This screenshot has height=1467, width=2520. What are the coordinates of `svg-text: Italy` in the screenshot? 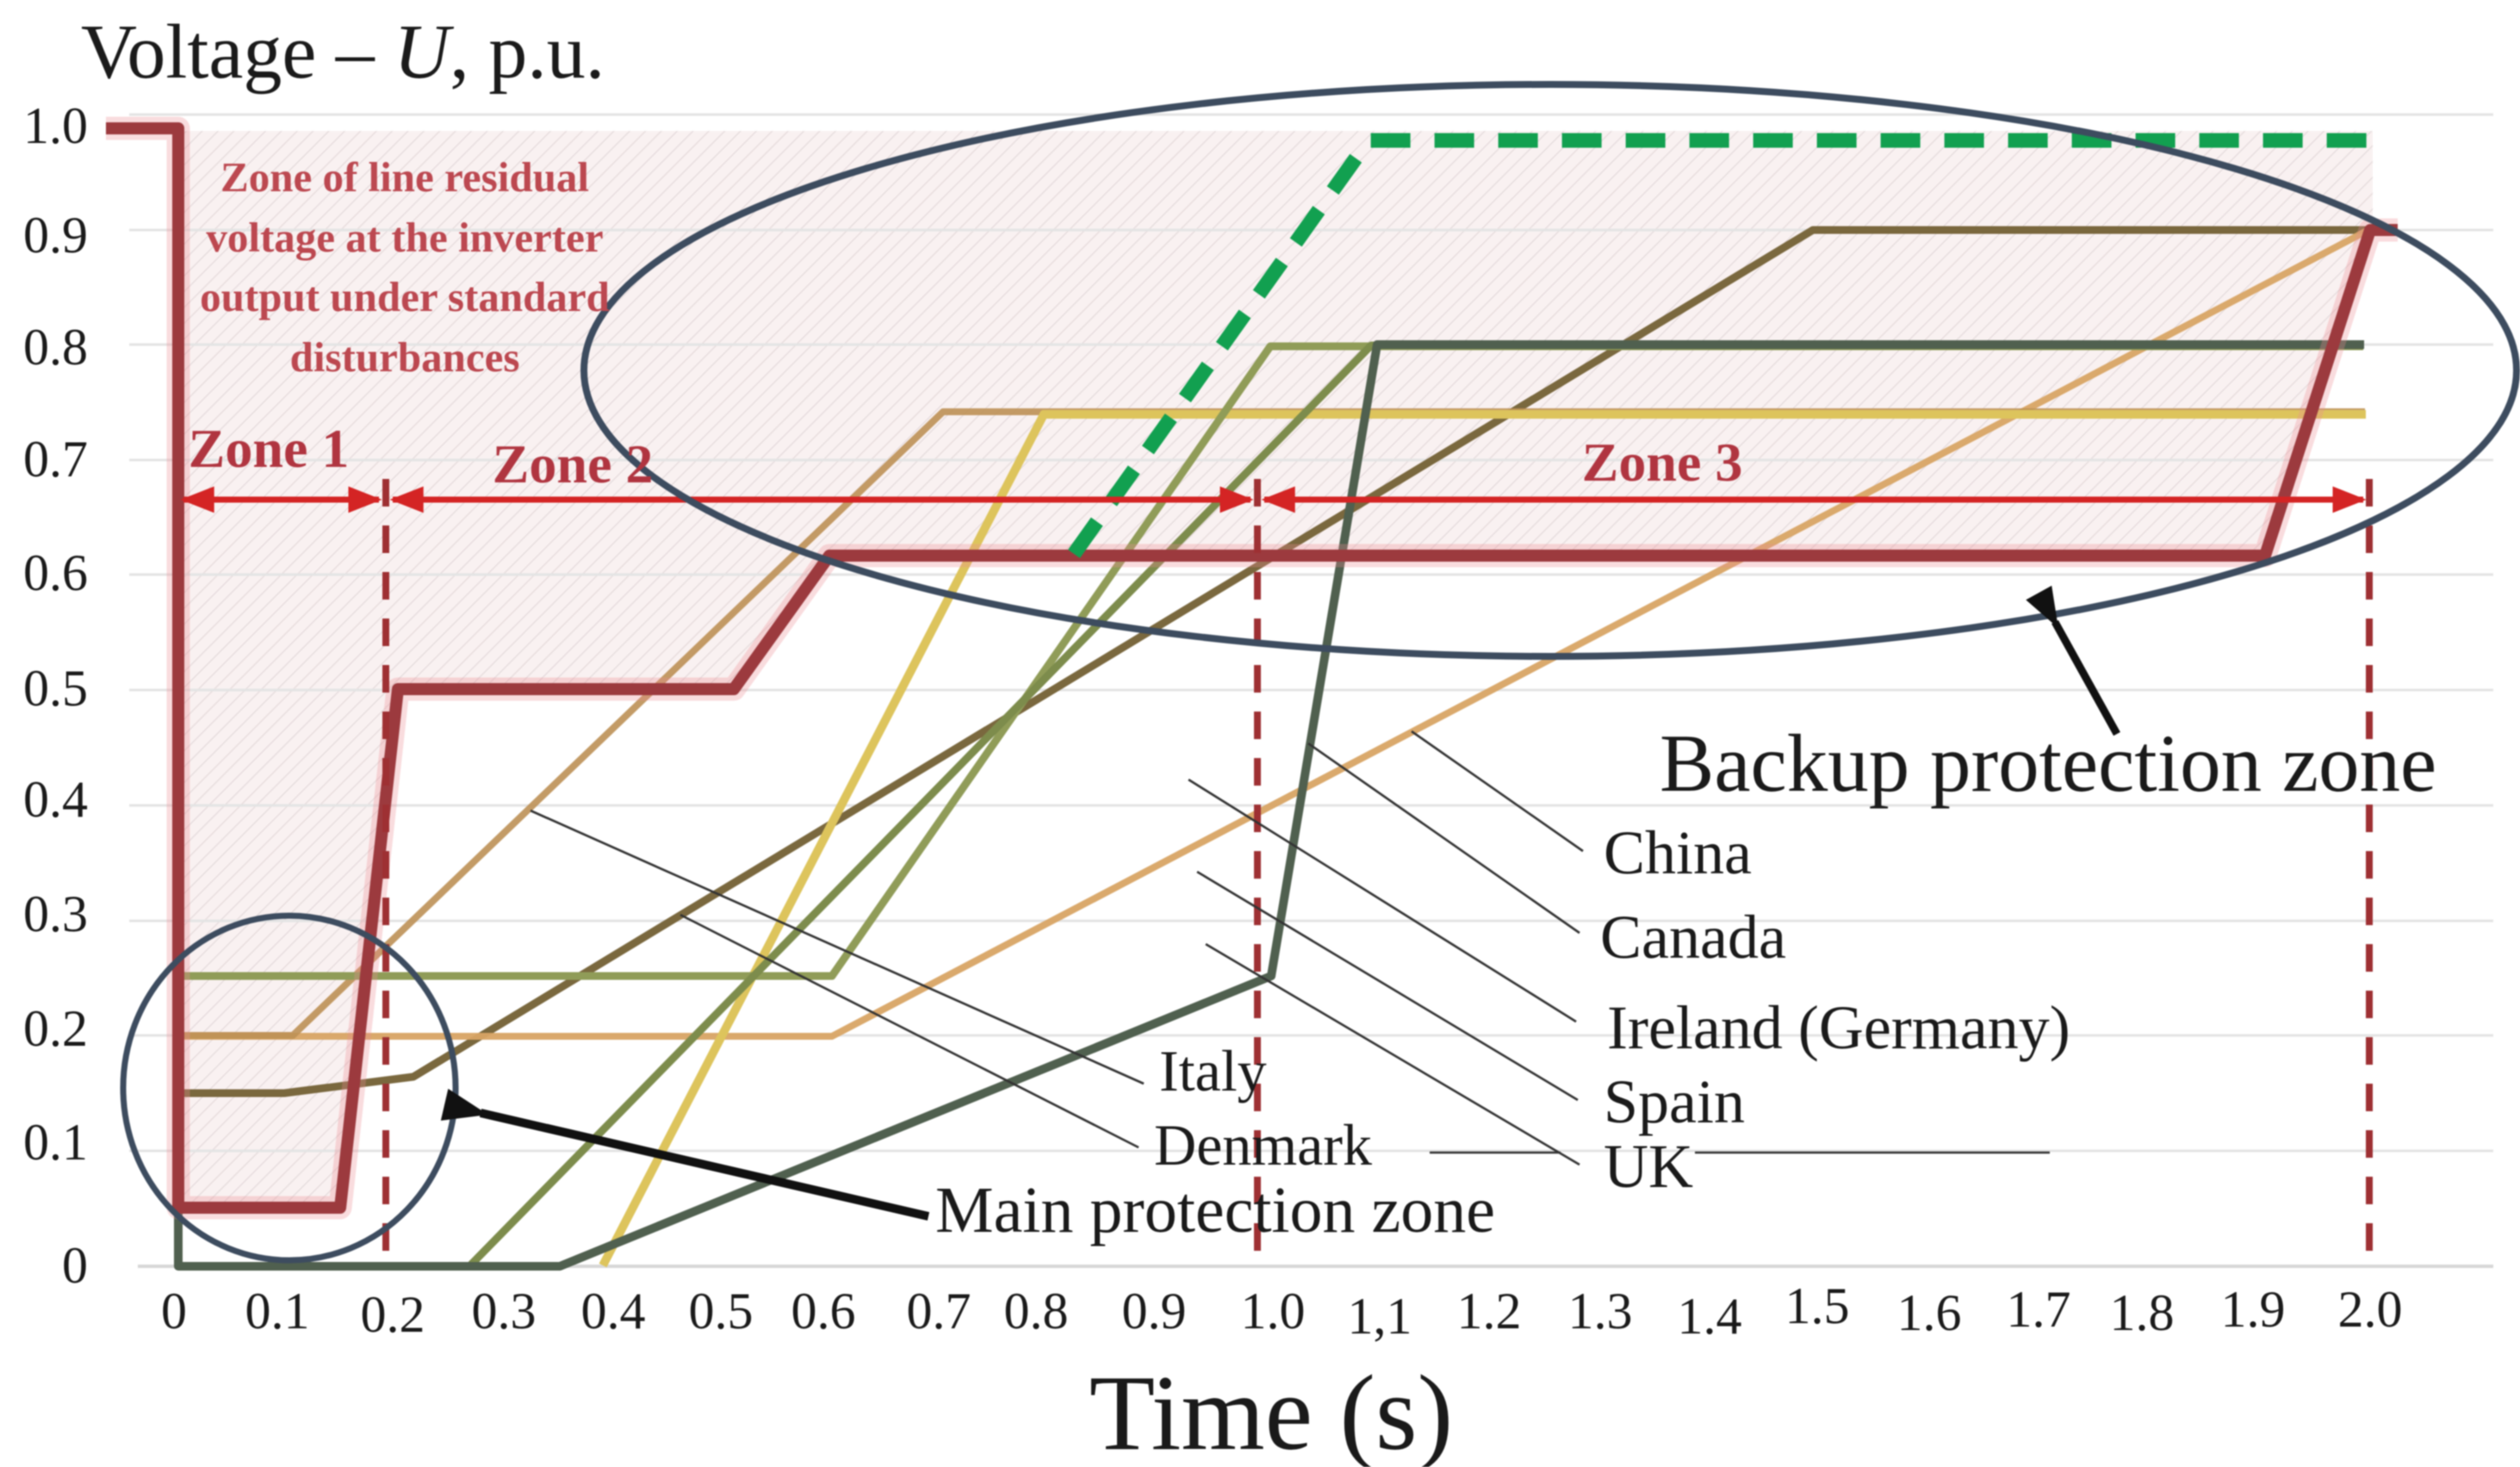 It's located at (1213, 1070).